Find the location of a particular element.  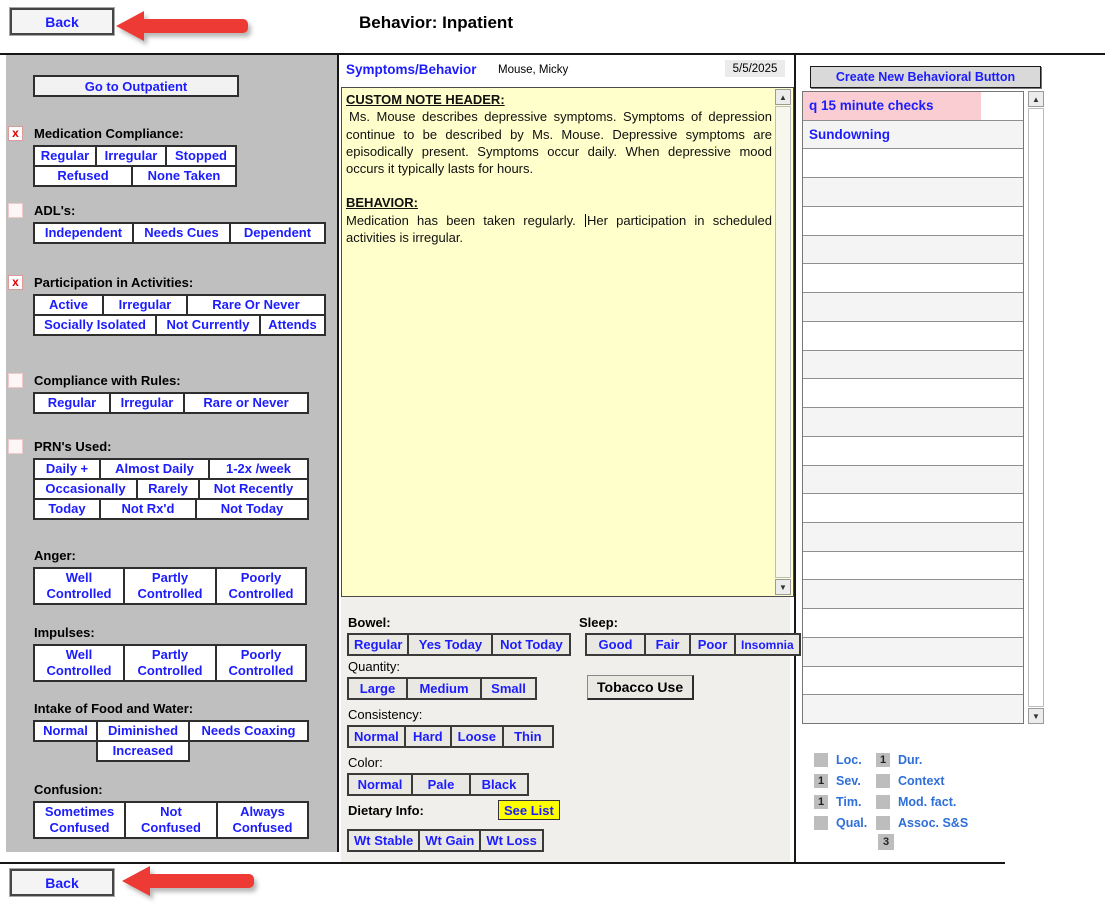

part-rare-or-never-button: Rare Or Never is located at coordinates (256, 305).